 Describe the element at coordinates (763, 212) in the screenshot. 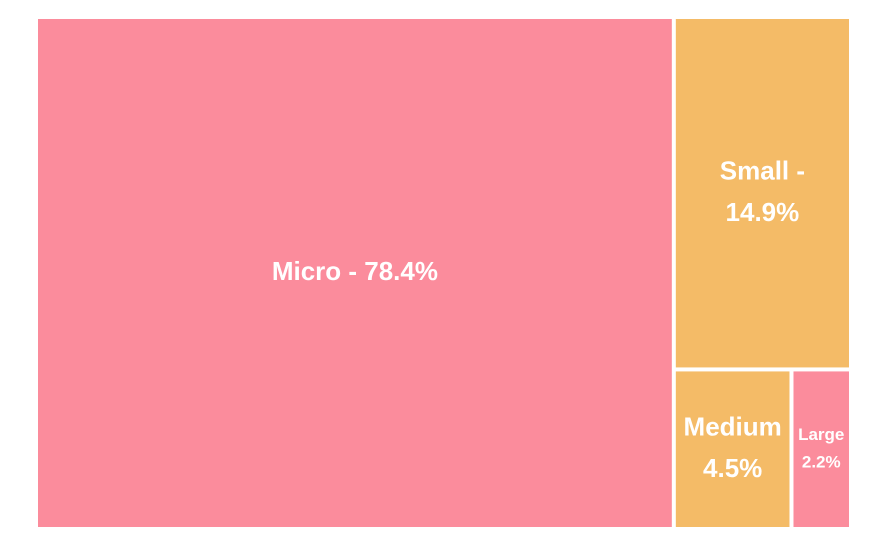

I see `treemap-label-small-value: 14.9%` at that location.